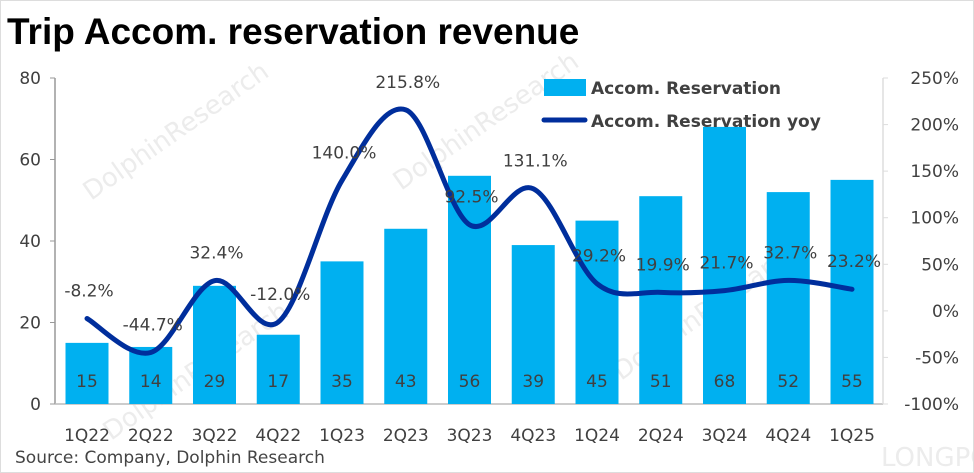  I want to click on left-axis-tick-label: 40, so click(30, 242).